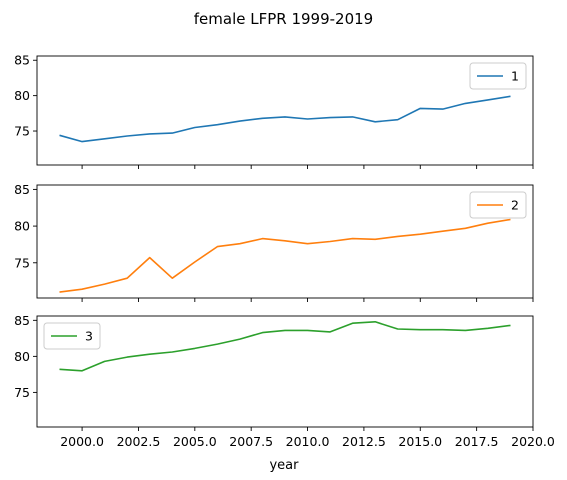 The width and height of the screenshot is (567, 480). Describe the element at coordinates (477, 441) in the screenshot. I see `x-tick-label: 2017.5` at that location.